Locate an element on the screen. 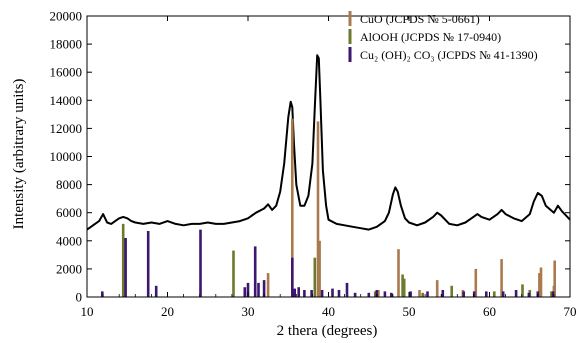 This screenshot has height=343, width=578. x-tick-label: 50 is located at coordinates (409, 311).